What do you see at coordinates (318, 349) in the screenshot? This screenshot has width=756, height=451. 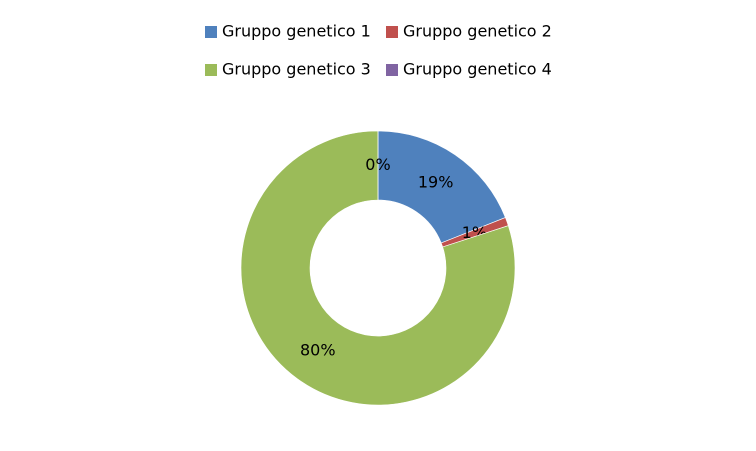 I see `data-label: 80%` at bounding box center [318, 349].